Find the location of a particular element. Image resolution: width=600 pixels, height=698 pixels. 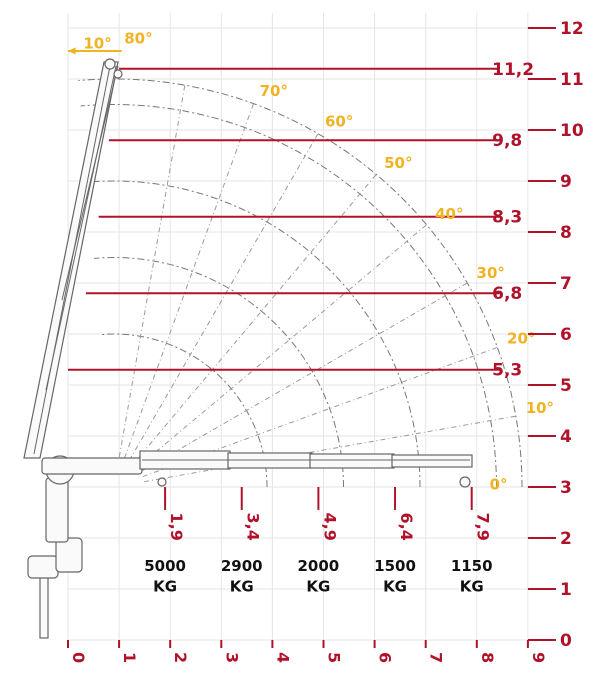

height-label: 5,3 is located at coordinates (507, 371).